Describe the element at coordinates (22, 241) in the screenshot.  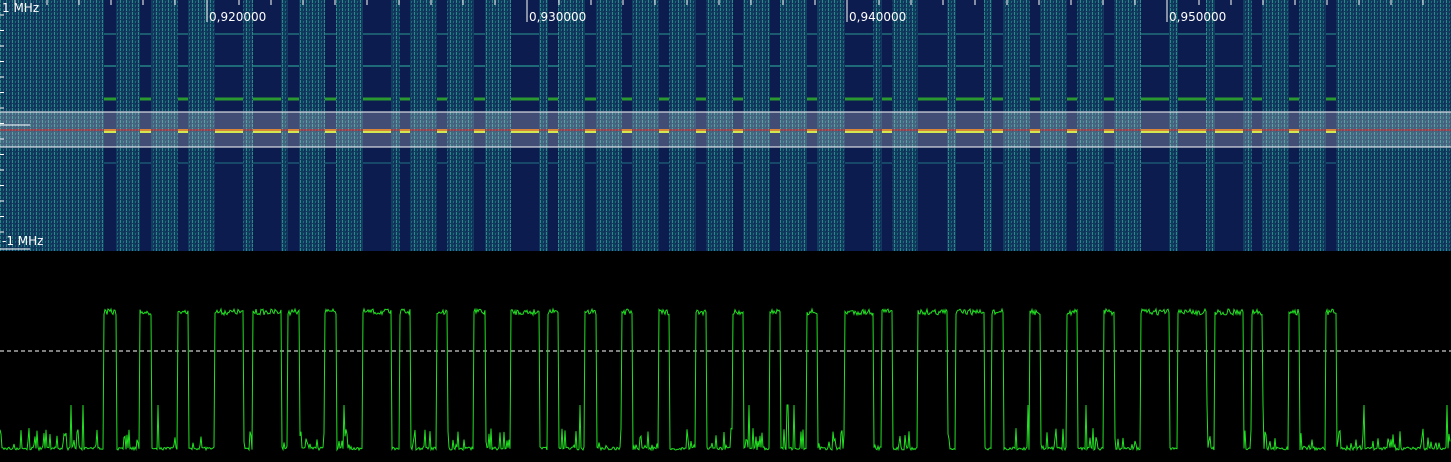
I see `freq-bottom-label: -1 MHz` at that location.